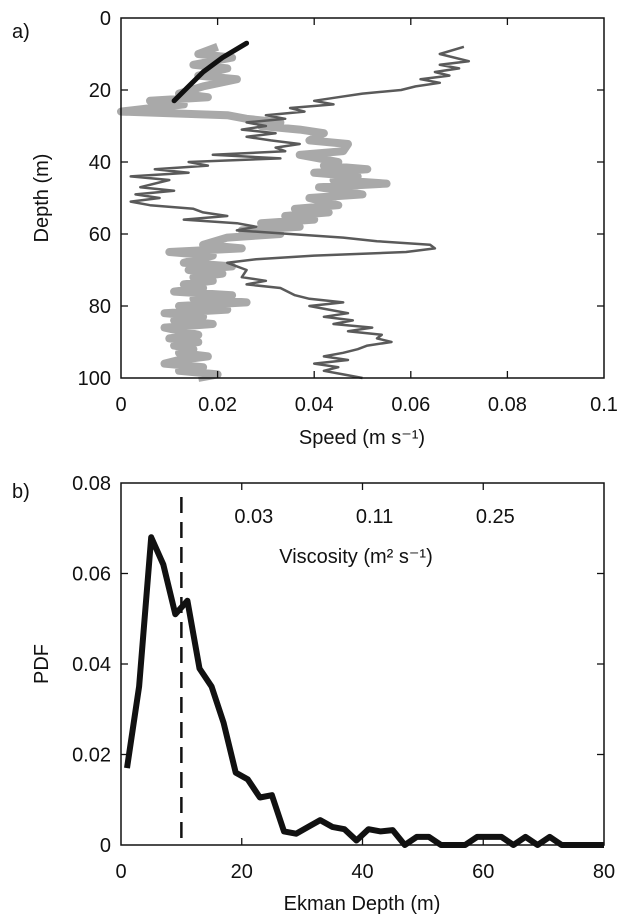  I want to click on panel-a-y-tick-label: 80, so click(100, 307).